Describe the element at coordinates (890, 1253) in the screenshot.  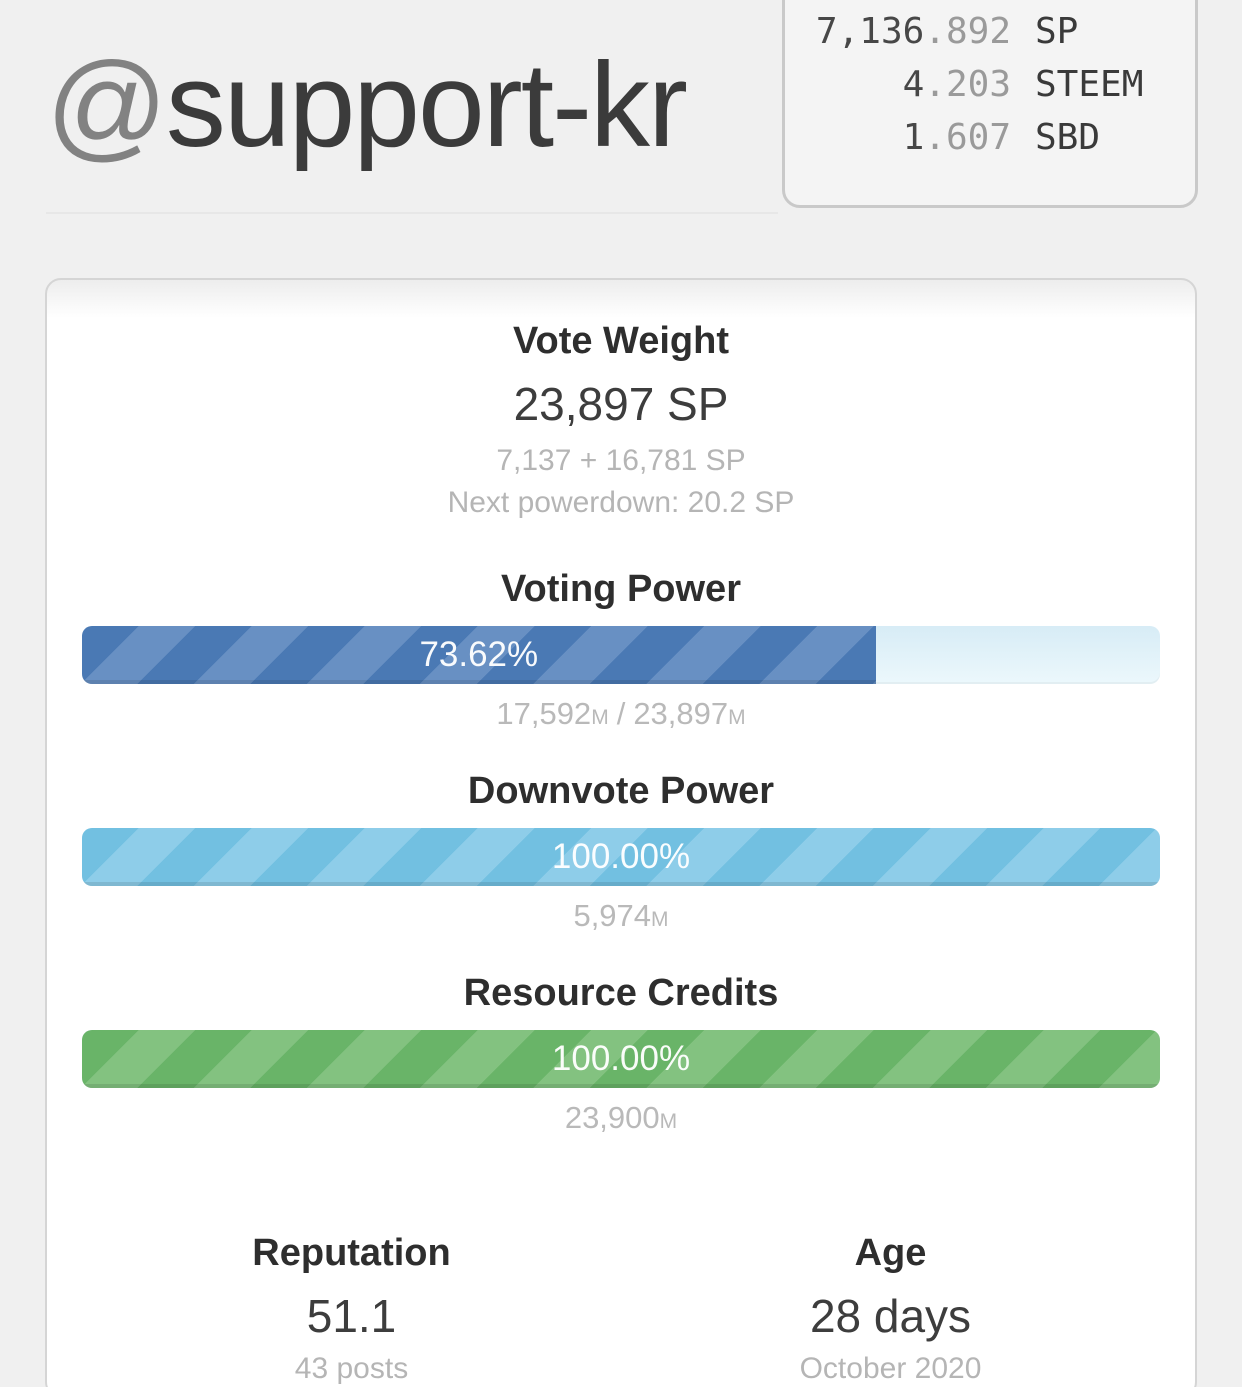
I see `age-title: Age` at that location.